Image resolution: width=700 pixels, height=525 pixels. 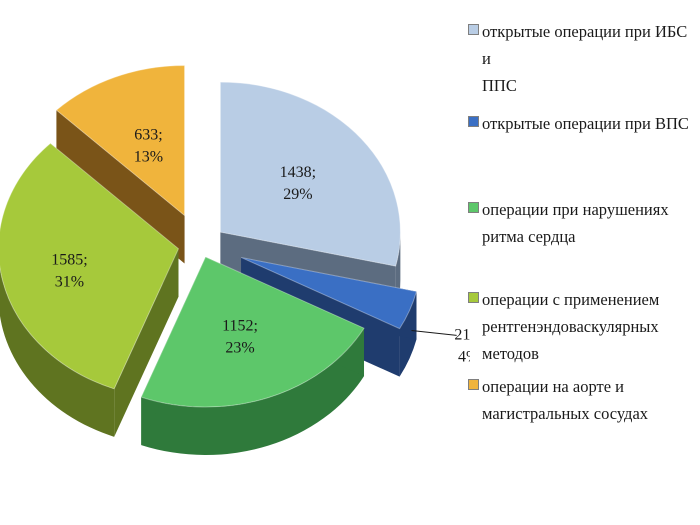 What do you see at coordinates (239, 347) in the screenshot?
I see `data-label-percent: 23%` at bounding box center [239, 347].